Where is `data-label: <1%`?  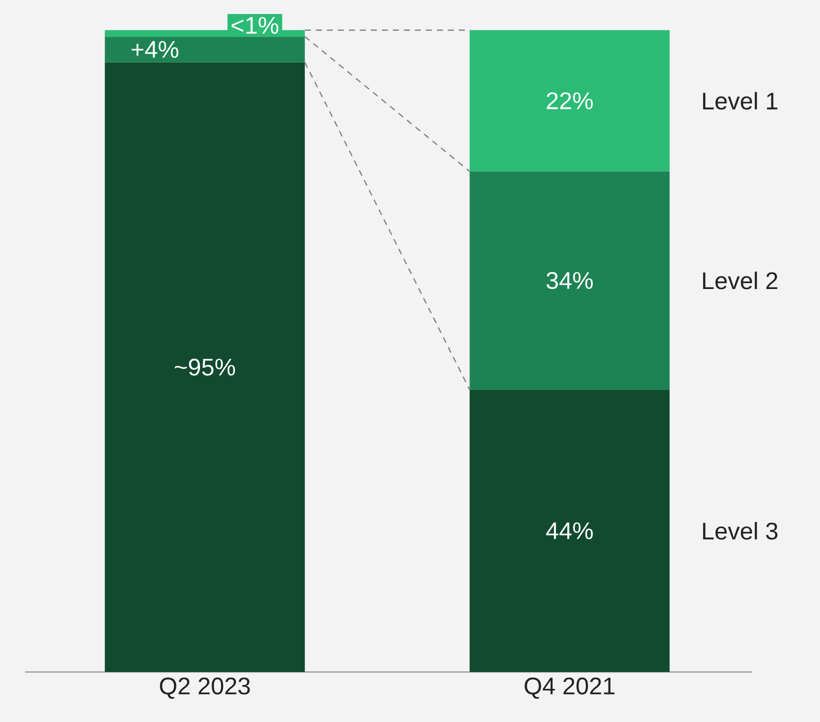 data-label: <1% is located at coordinates (255, 25).